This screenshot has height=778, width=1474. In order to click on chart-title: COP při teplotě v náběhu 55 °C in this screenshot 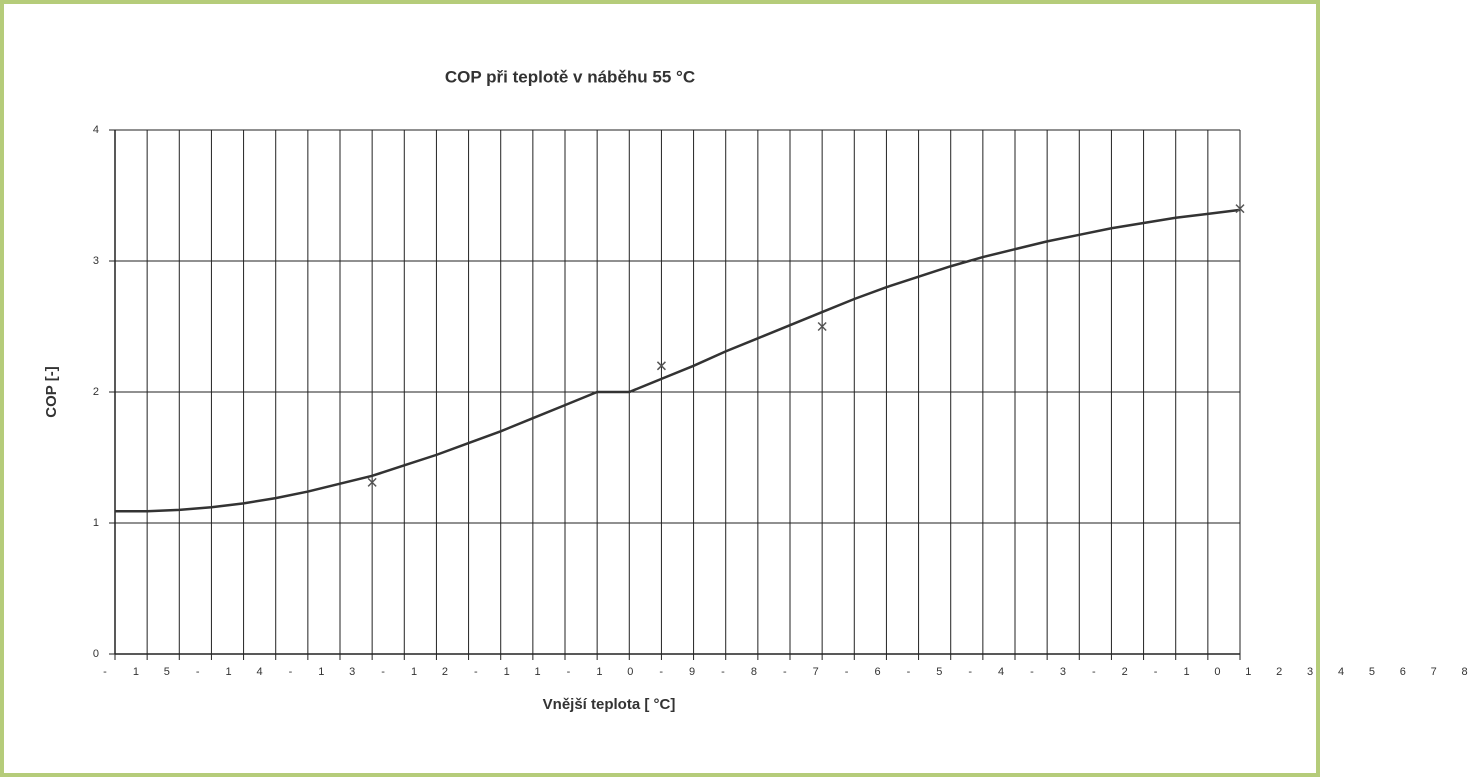, I will do `click(570, 76)`.